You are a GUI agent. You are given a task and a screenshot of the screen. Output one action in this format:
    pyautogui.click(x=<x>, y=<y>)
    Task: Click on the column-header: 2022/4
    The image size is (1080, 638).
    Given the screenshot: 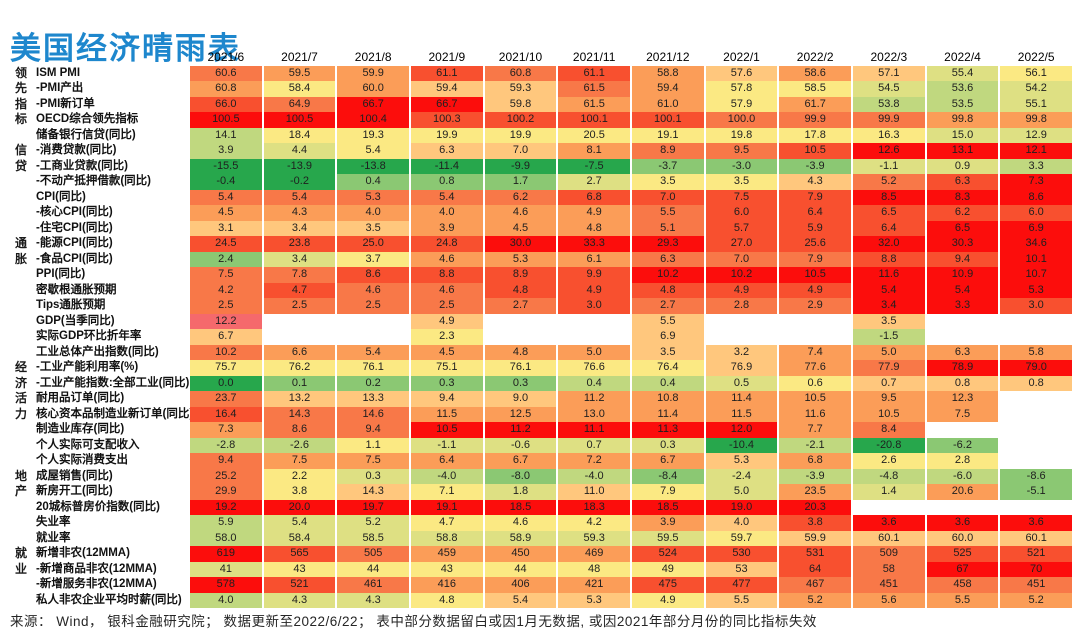 What is the action you would take?
    pyautogui.click(x=962, y=57)
    